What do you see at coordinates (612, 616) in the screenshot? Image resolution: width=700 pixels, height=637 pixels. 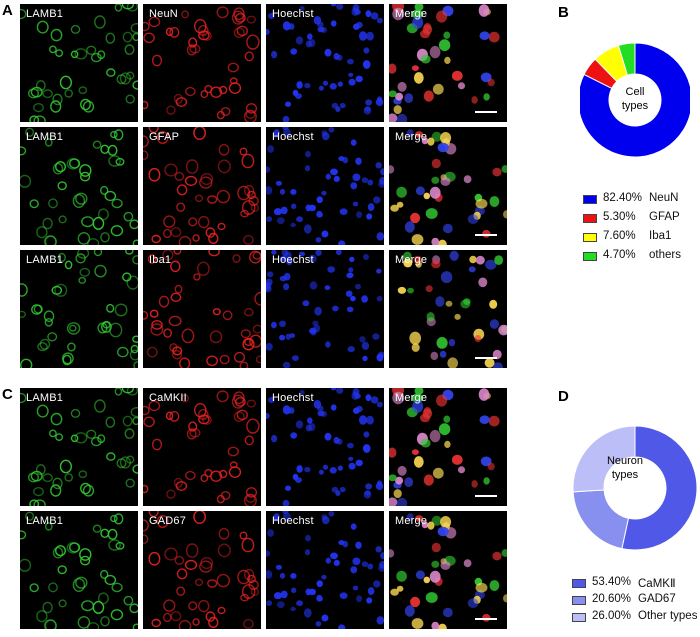 I see `legend-value: 26.00%` at bounding box center [612, 616].